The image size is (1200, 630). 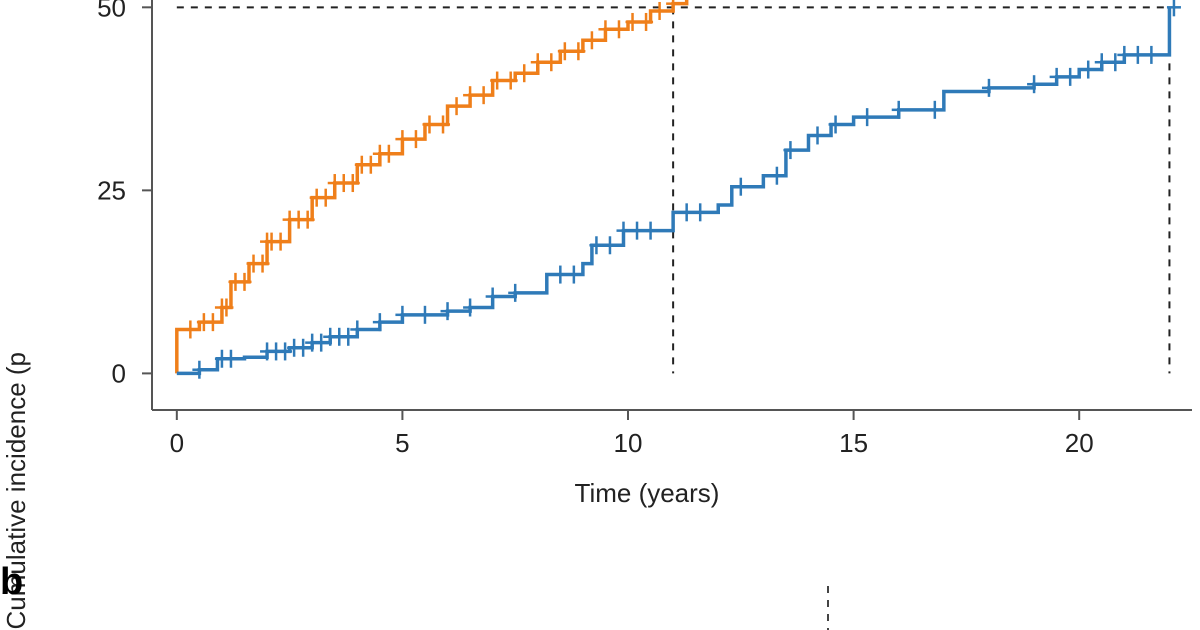 I want to click on y-tick-label: 50, so click(x=111, y=11).